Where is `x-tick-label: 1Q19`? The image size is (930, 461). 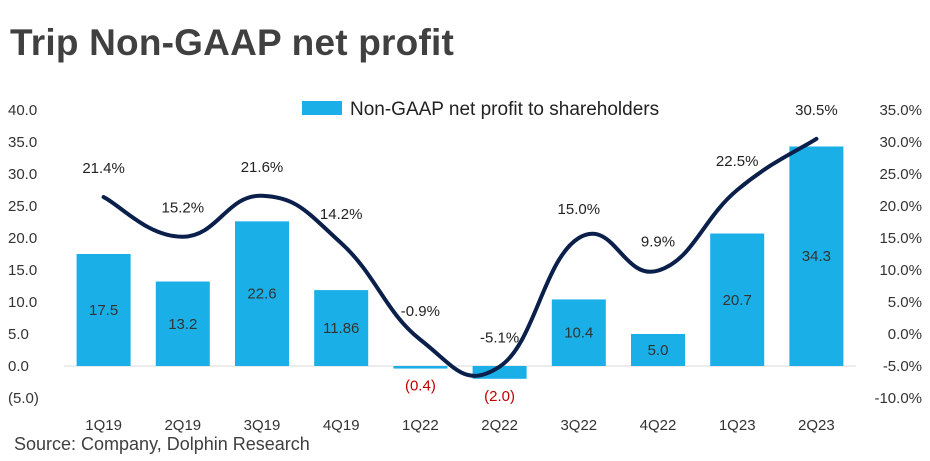
x-tick-label: 1Q19 is located at coordinates (103, 425).